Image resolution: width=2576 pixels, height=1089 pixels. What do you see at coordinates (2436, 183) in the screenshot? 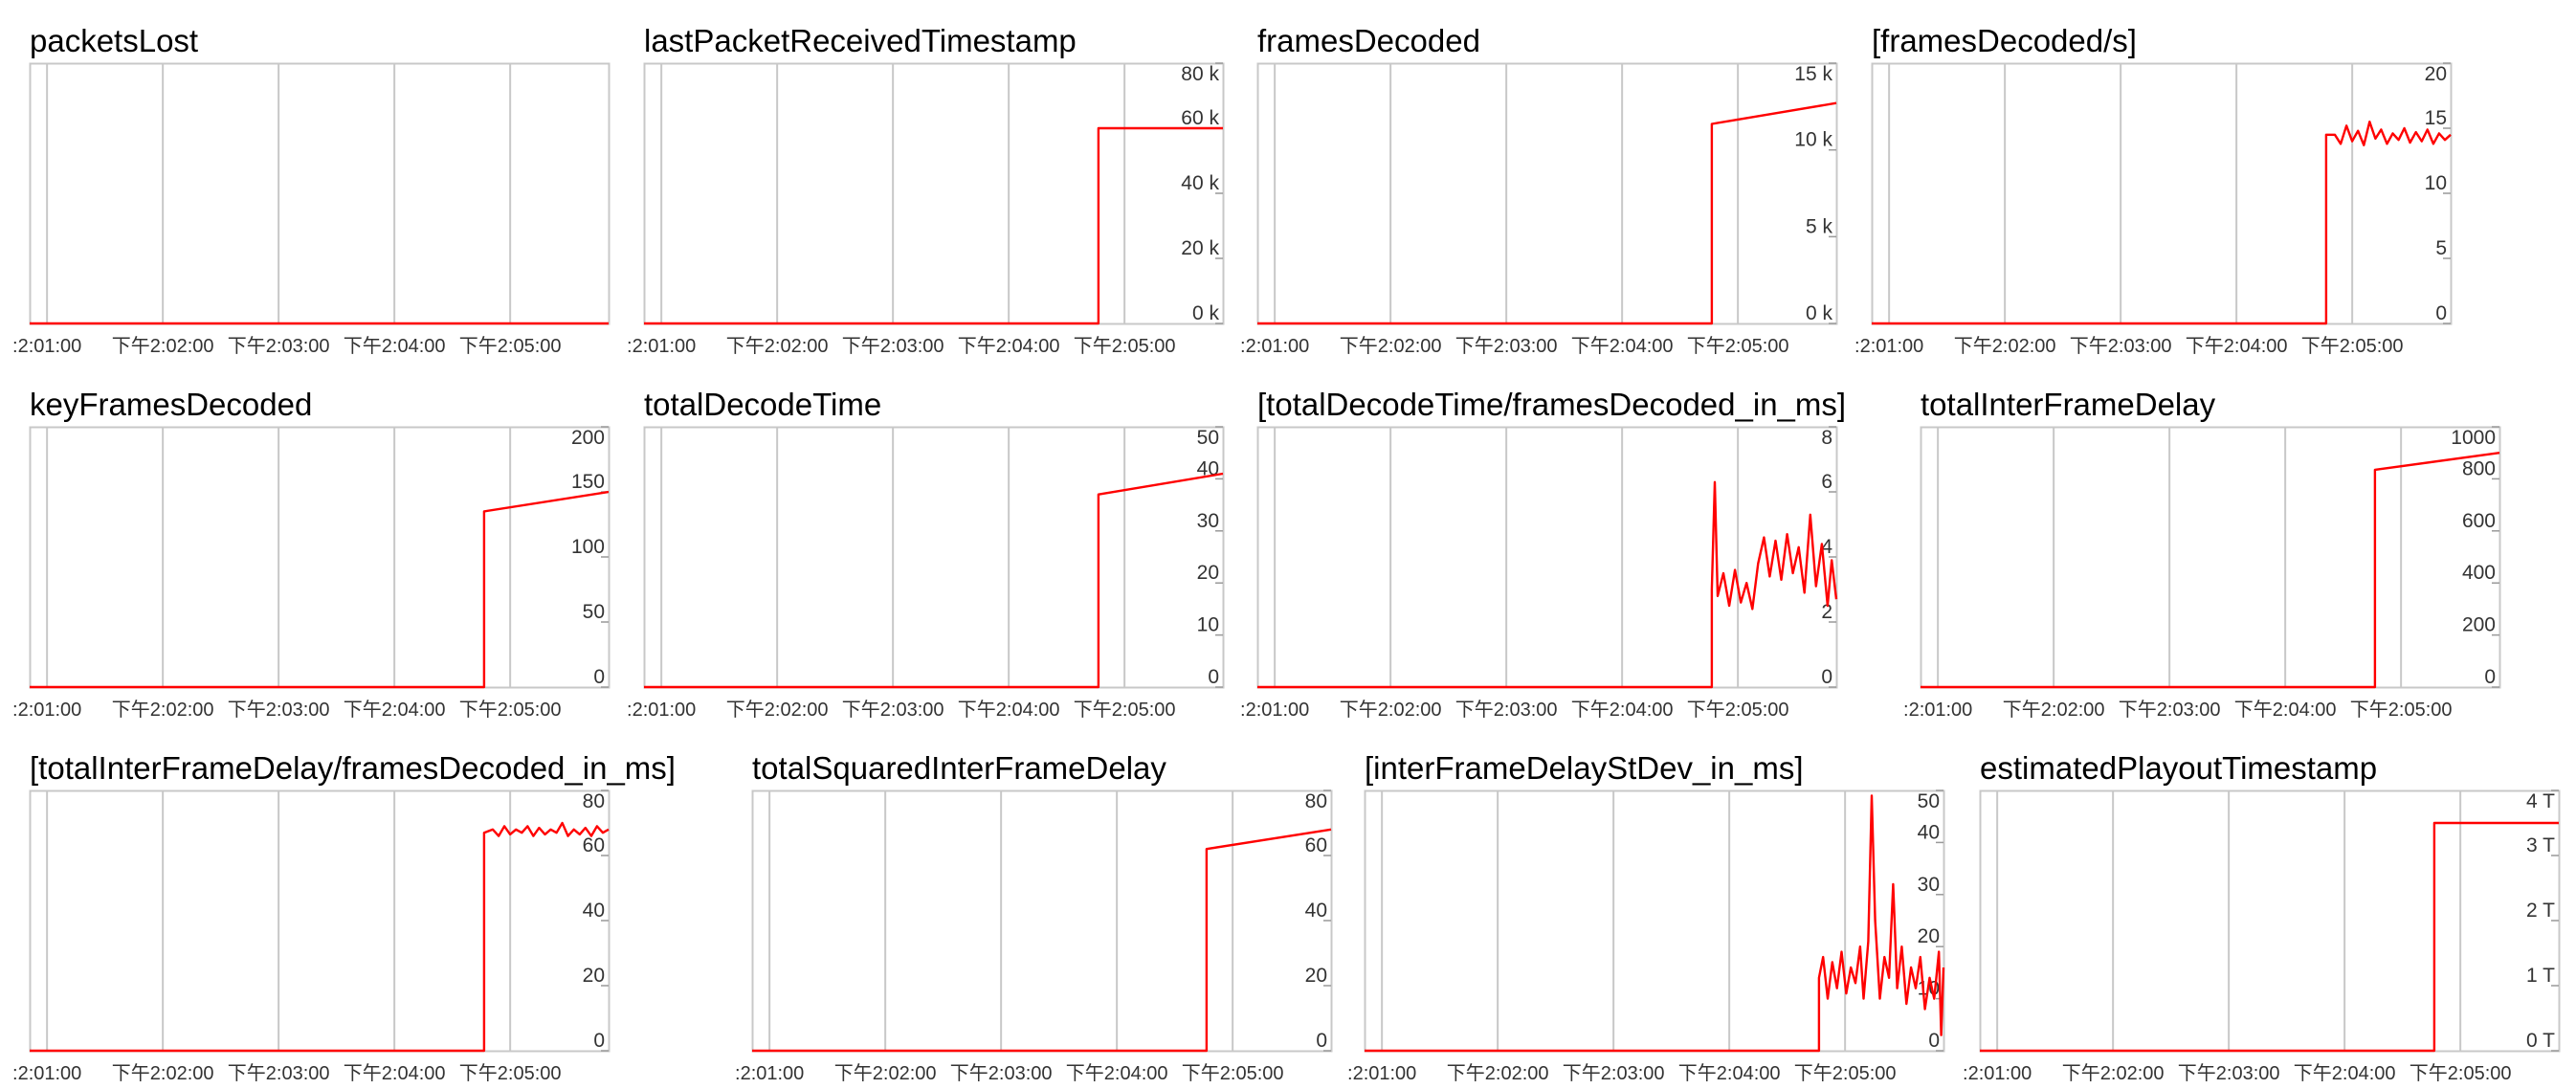
I see `y-tick-label: 10` at bounding box center [2436, 183].